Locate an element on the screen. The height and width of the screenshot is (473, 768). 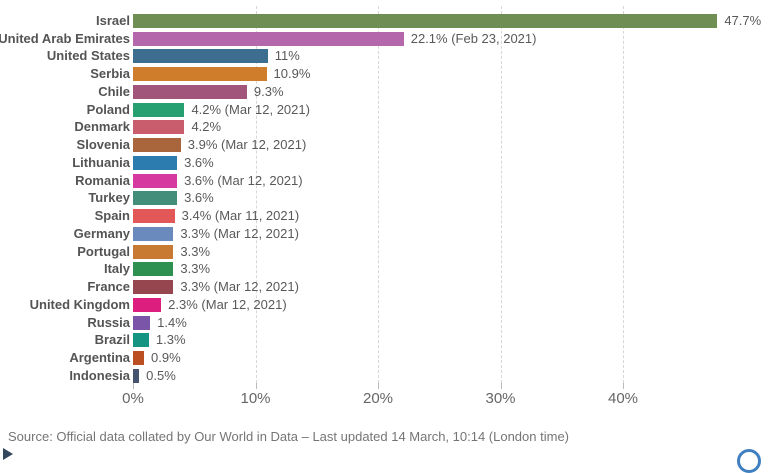
bar-value-label: 3.9% (Mar 12, 2021) is located at coordinates (247, 145).